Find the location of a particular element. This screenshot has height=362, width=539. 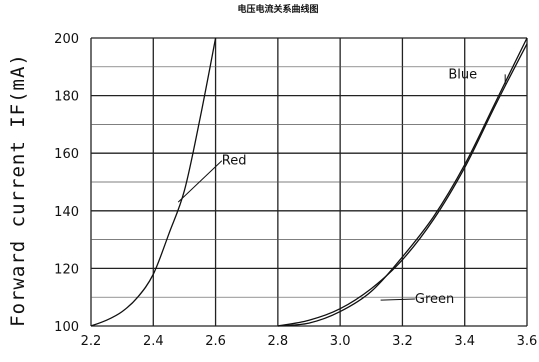

leader-line-green is located at coordinates (397, 299).